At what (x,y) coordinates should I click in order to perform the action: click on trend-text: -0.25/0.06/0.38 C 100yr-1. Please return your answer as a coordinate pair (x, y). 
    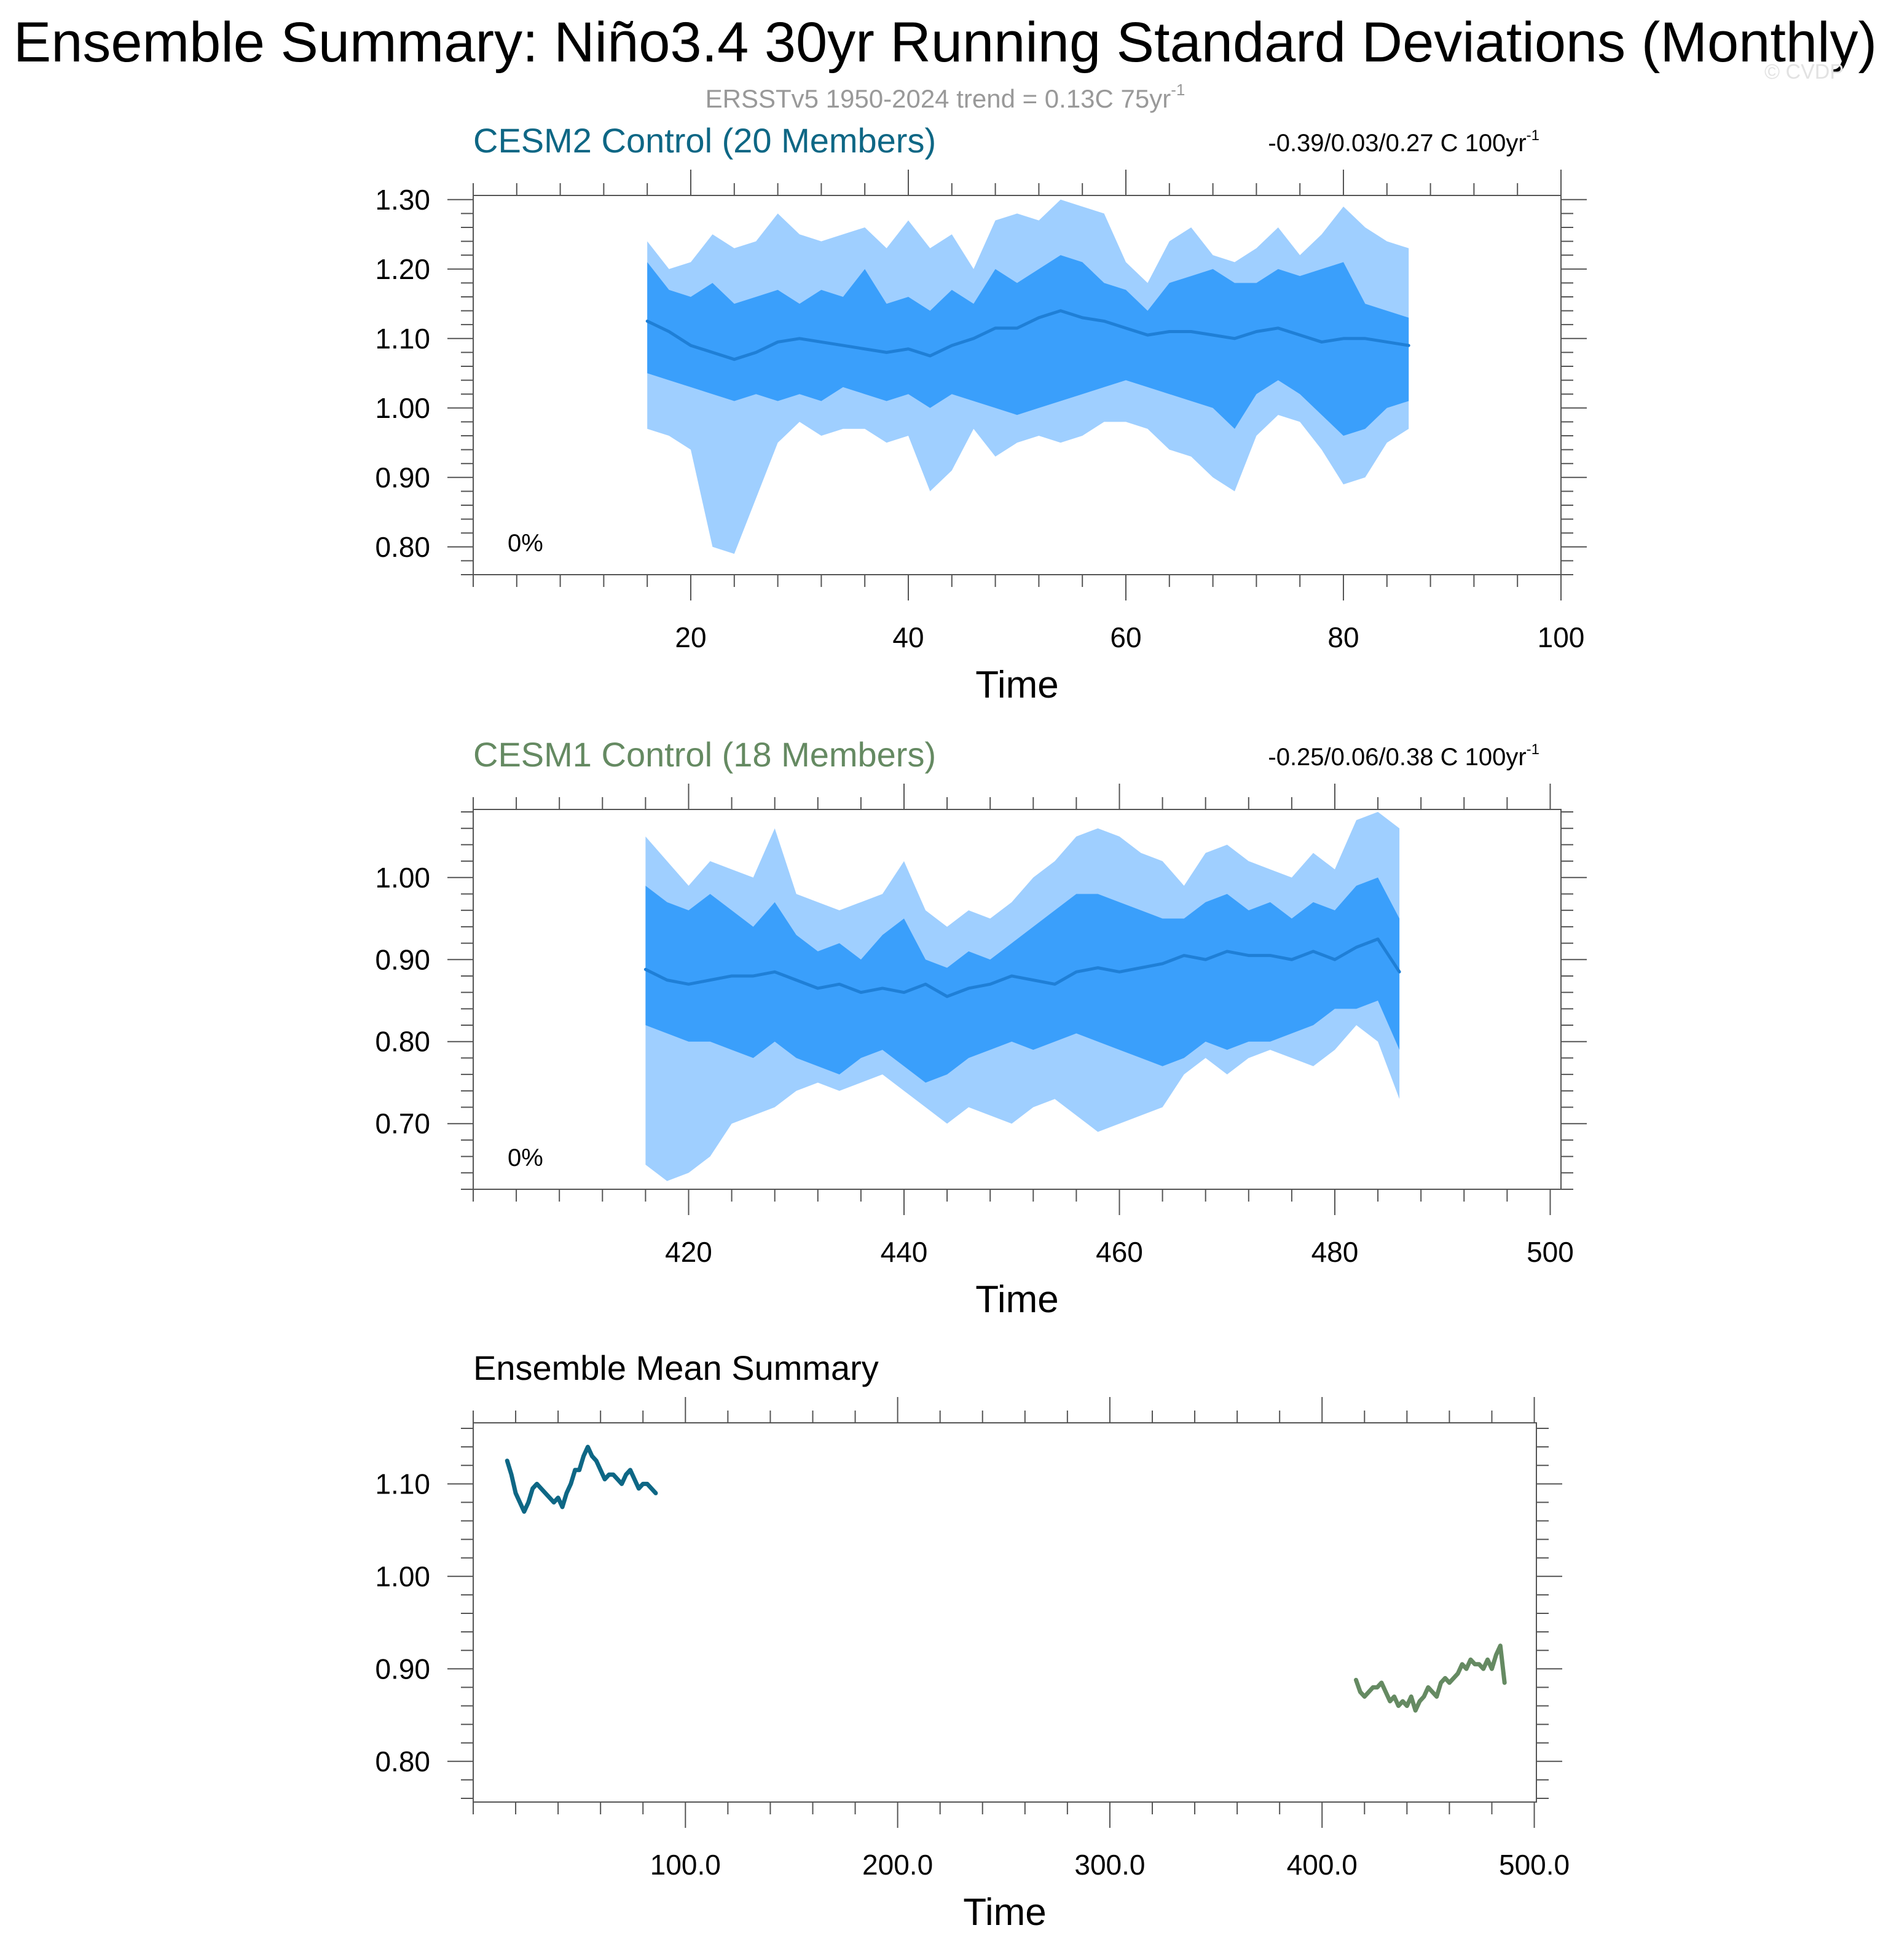
    Looking at the image, I should click on (1403, 756).